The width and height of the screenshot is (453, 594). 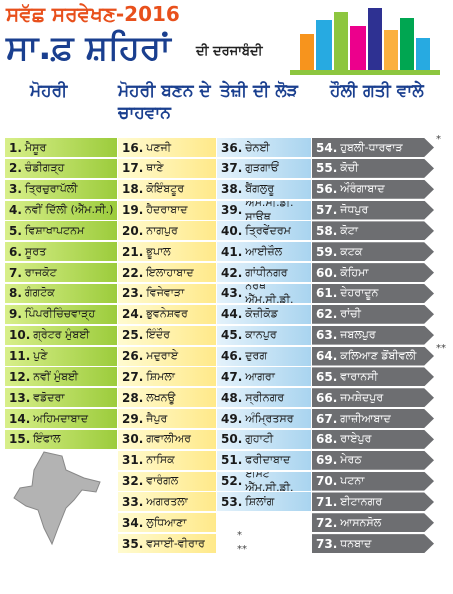 I want to click on city: ਵਾਰੰਗਲ, so click(x=162, y=481).